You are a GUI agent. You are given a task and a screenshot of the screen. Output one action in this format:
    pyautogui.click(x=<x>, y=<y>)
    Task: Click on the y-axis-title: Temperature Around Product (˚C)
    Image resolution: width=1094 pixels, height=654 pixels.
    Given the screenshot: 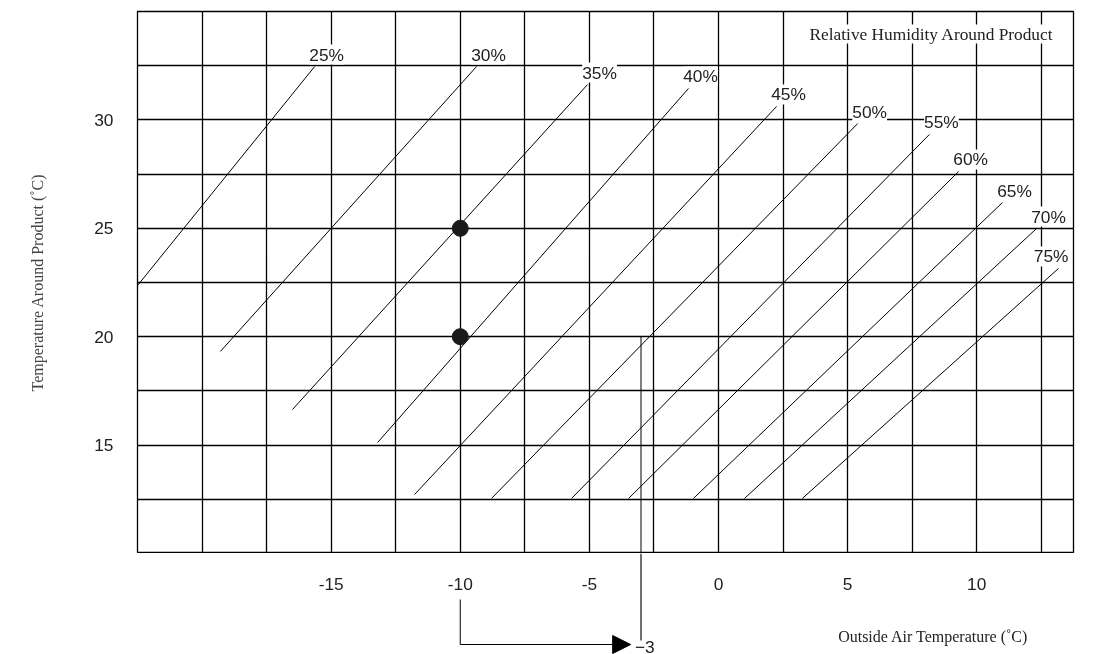 What is the action you would take?
    pyautogui.click(x=38, y=283)
    